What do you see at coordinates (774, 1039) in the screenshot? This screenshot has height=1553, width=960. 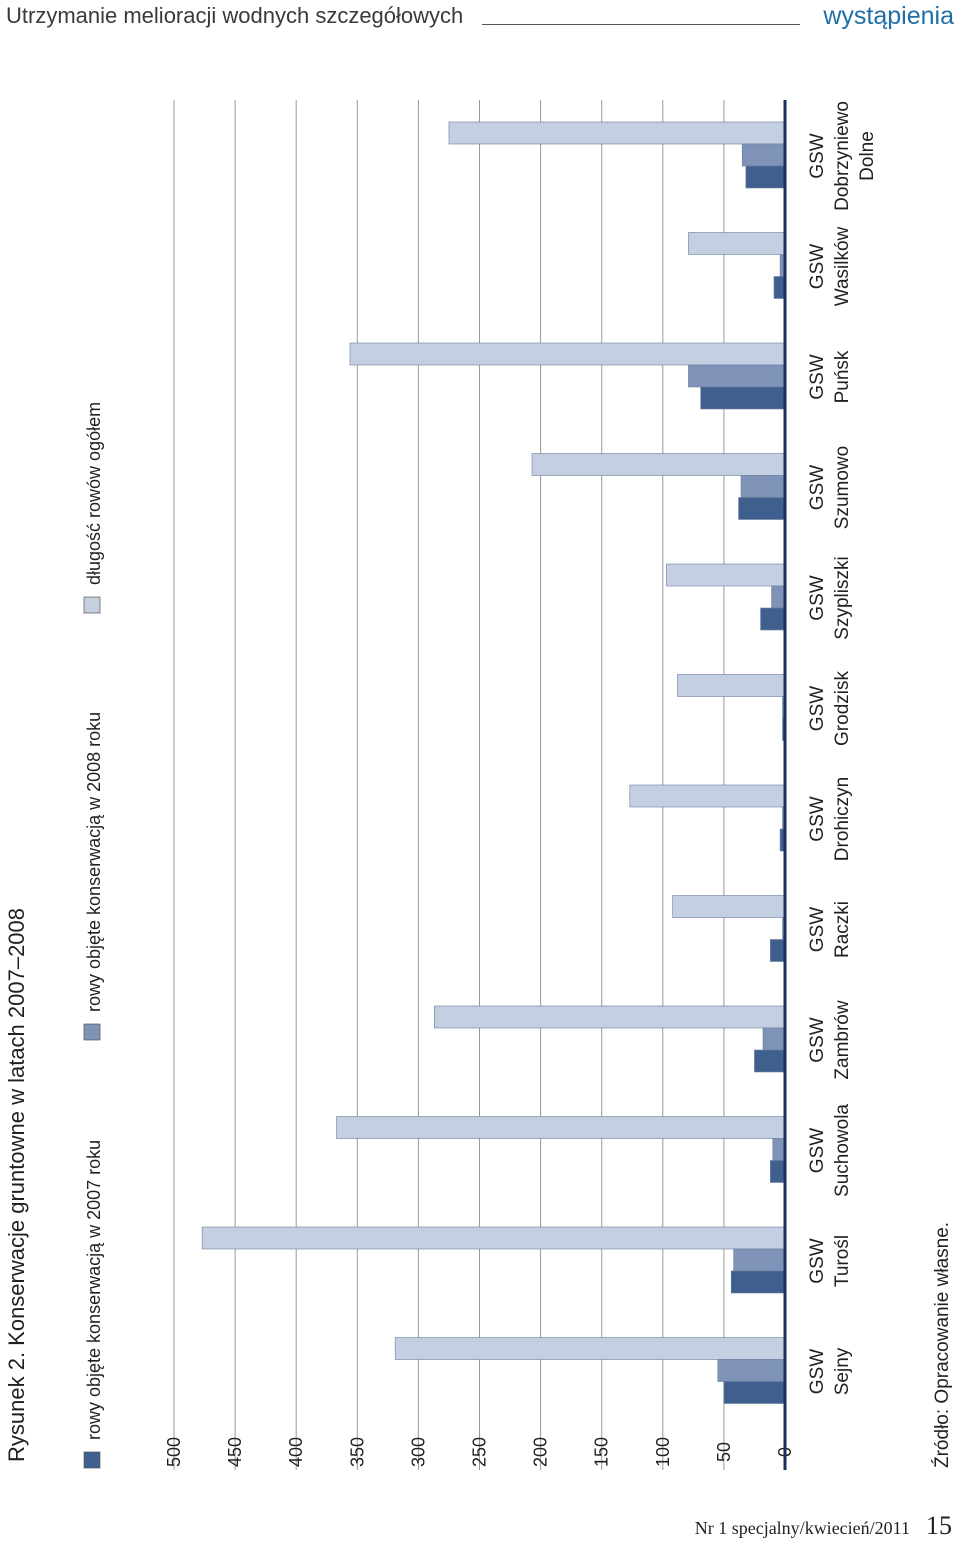 I see `bar-s1-c3` at bounding box center [774, 1039].